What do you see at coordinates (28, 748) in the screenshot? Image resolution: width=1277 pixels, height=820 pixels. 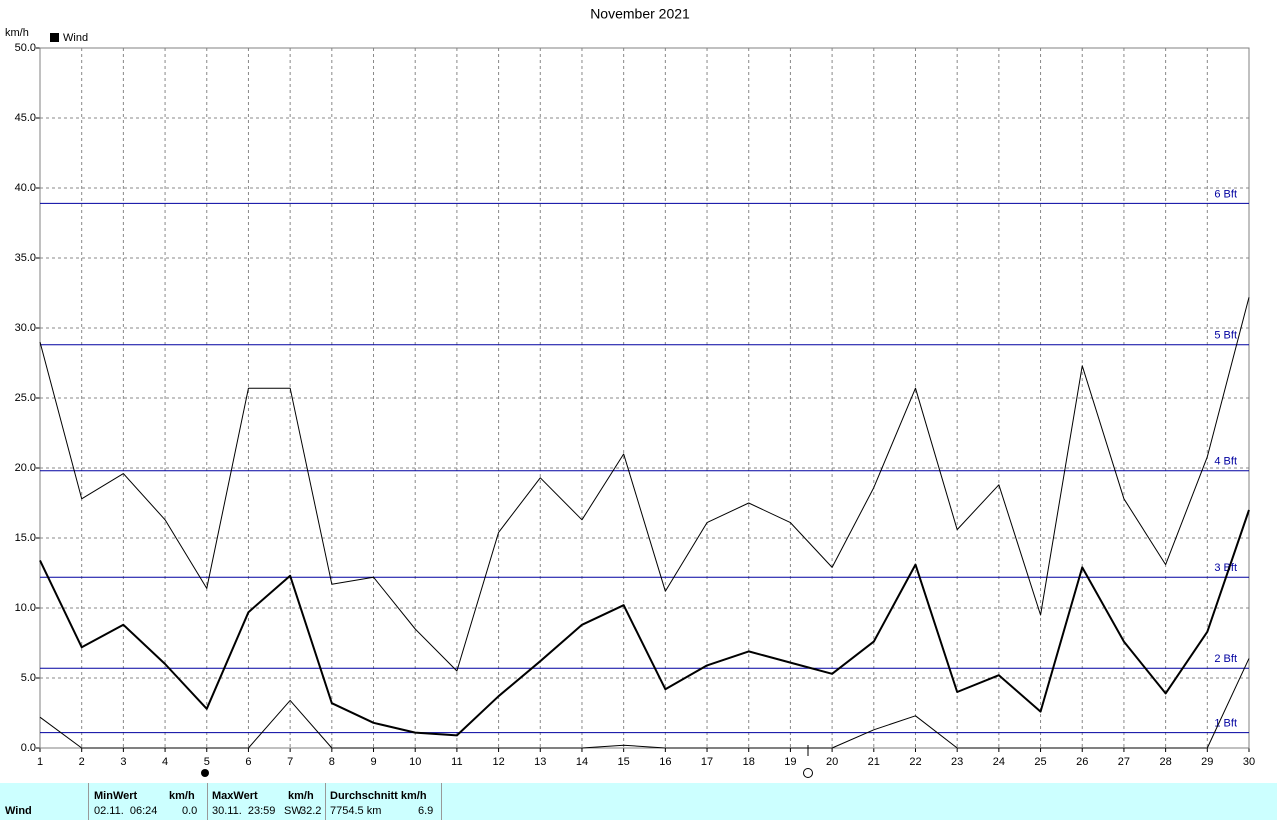 I see `y-tick-label: 0.0` at bounding box center [28, 748].